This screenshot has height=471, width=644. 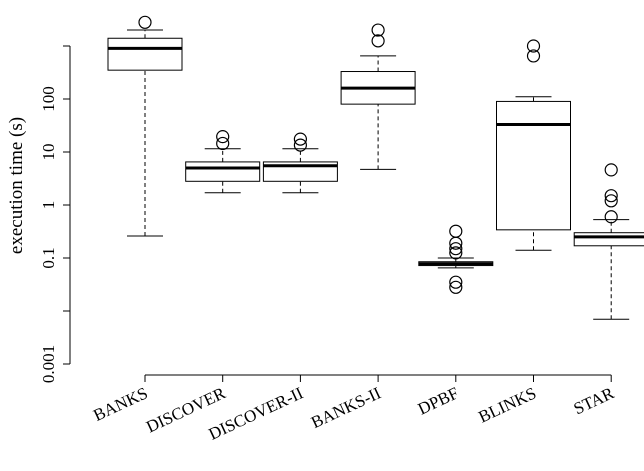 I want to click on box-dpbf, so click(x=456, y=259).